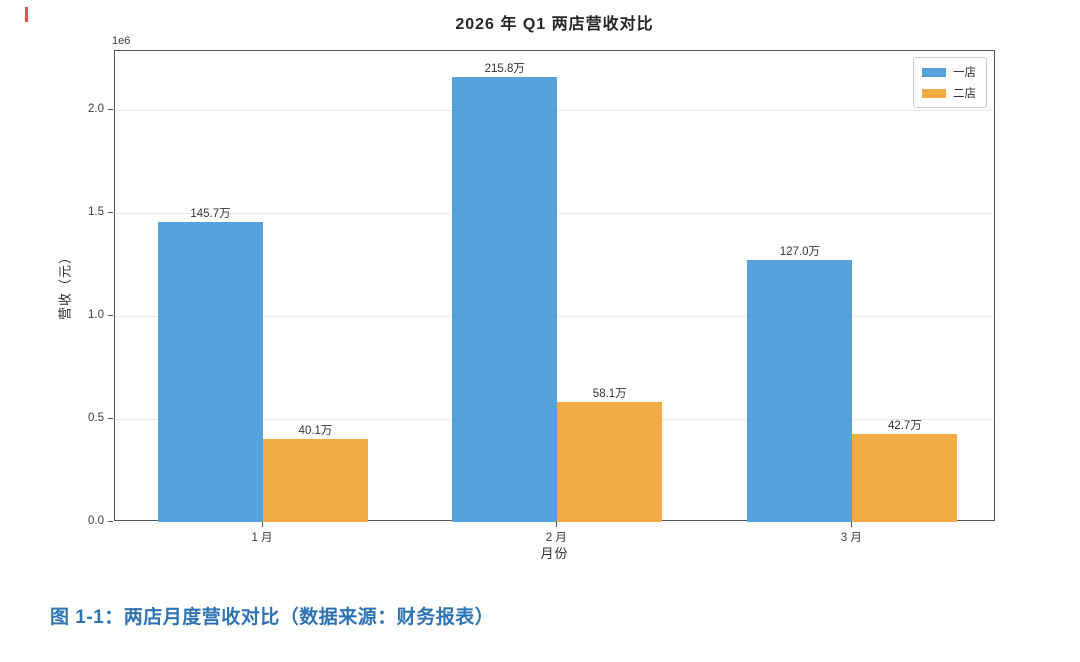 The width and height of the screenshot is (1080, 662). I want to click on chart-title: 2026 年 Q1 两店营收对比, so click(554, 24).